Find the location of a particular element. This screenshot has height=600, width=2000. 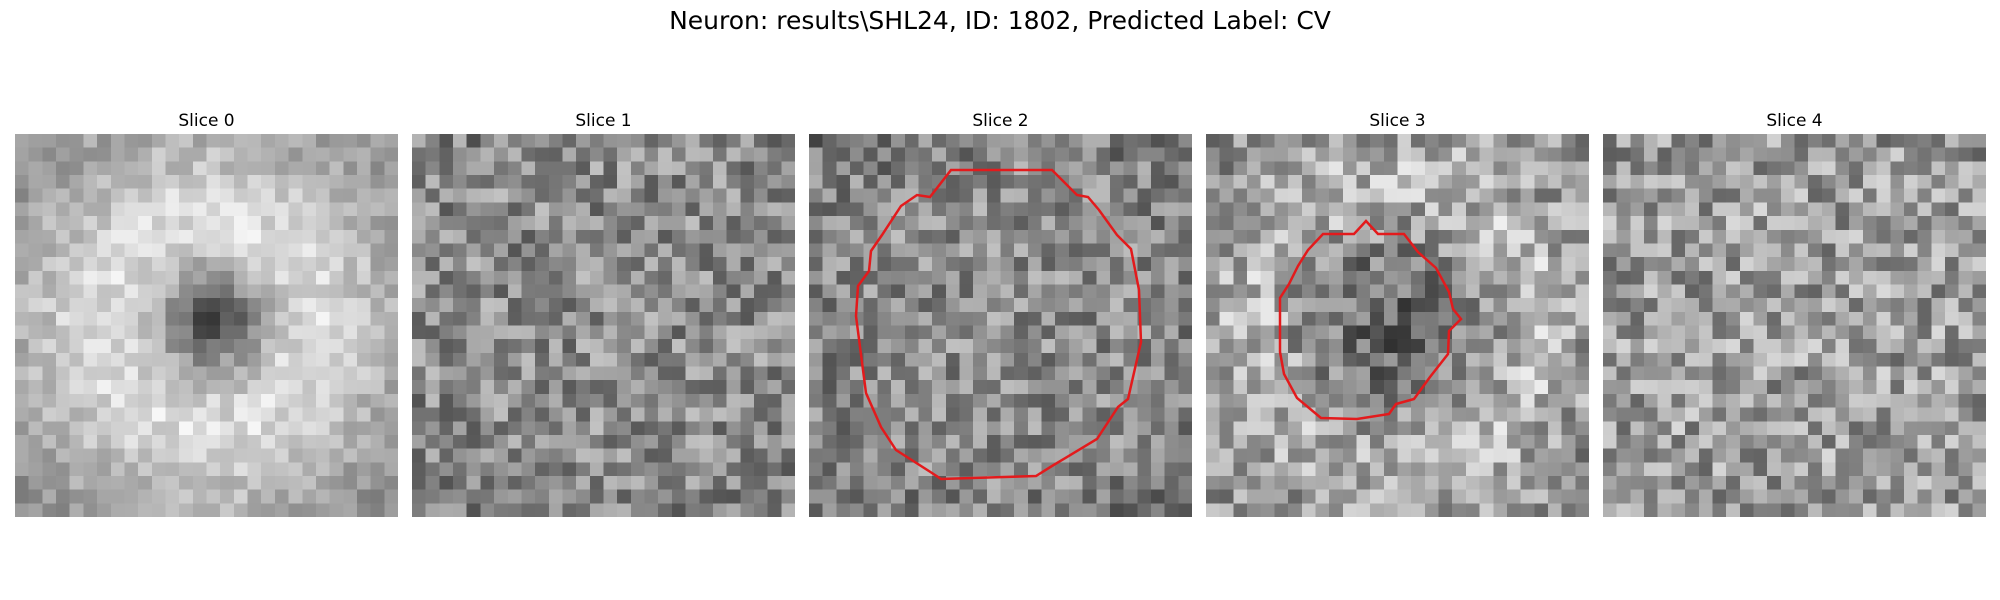

slice-panel-2: Slice 2 is located at coordinates (1000, 313).